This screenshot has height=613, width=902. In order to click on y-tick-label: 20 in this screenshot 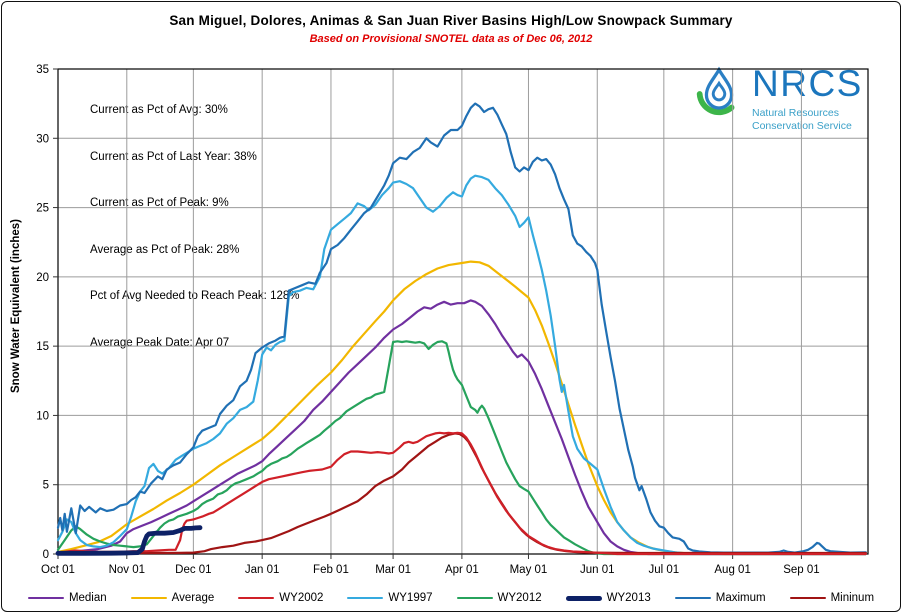, I will do `click(42, 278)`.